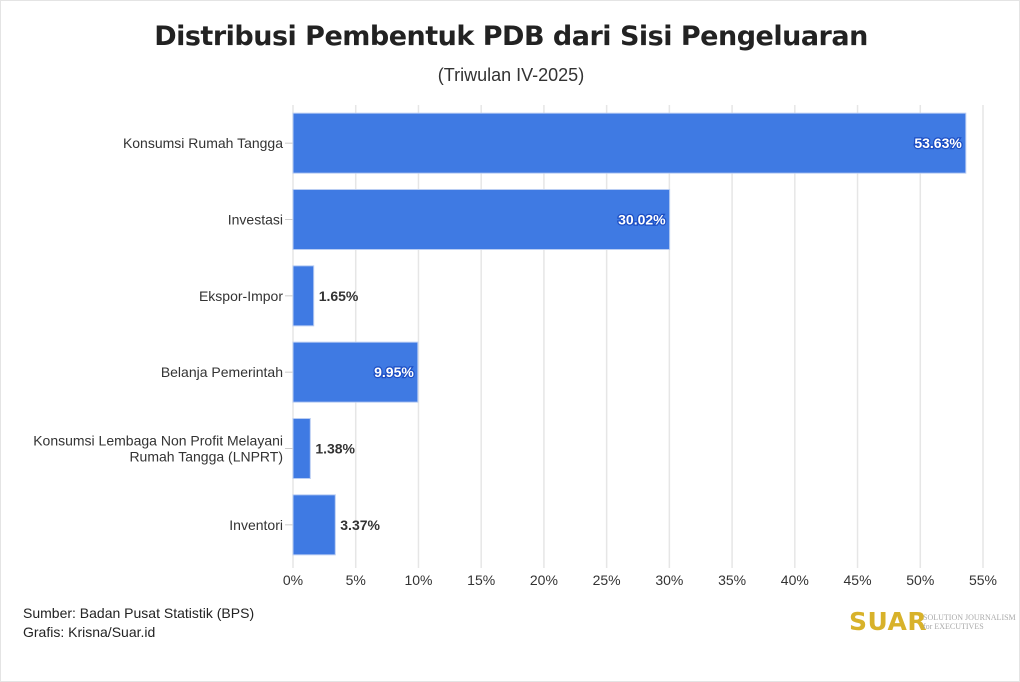 This screenshot has height=682, width=1020. What do you see at coordinates (511, 75) in the screenshot?
I see `chart-subtitle: (Triwulan IV-2025)` at bounding box center [511, 75].